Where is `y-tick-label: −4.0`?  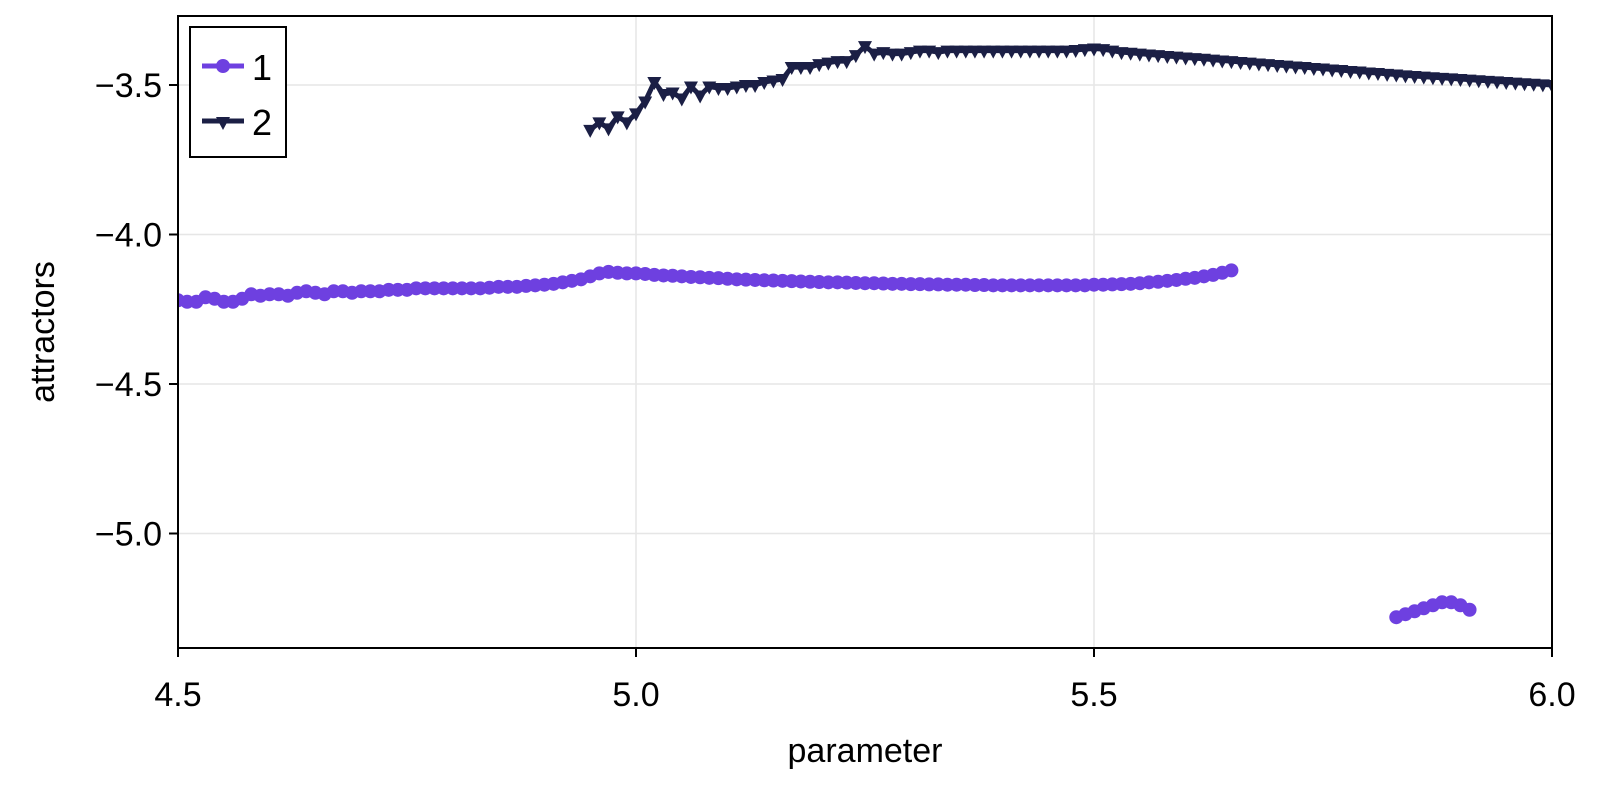
y-tick-label: −4.0 is located at coordinates (128, 236).